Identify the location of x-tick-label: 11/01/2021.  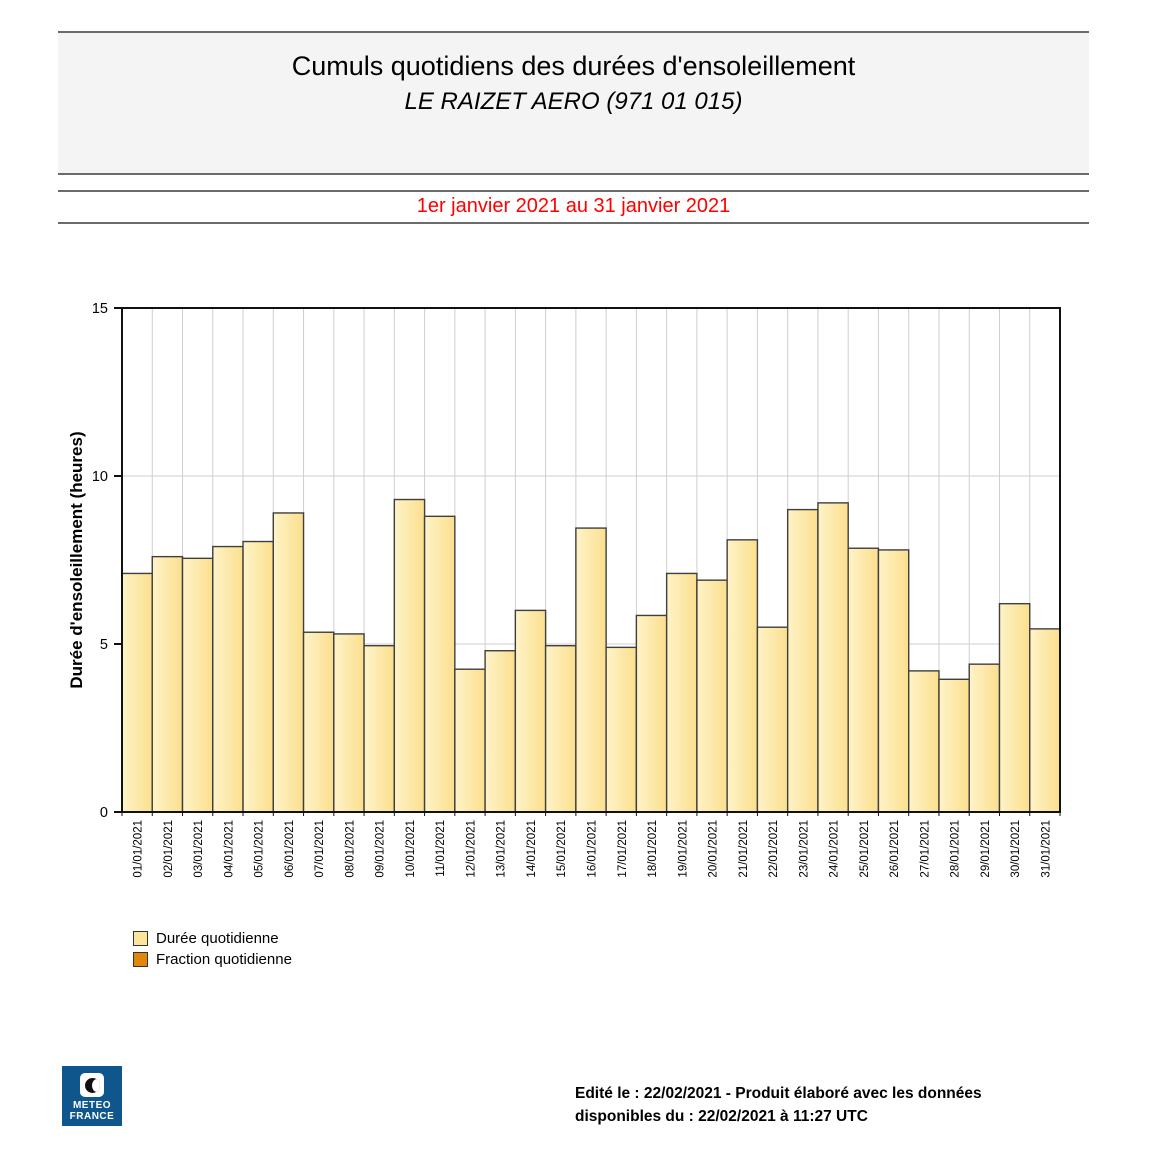
(441, 848).